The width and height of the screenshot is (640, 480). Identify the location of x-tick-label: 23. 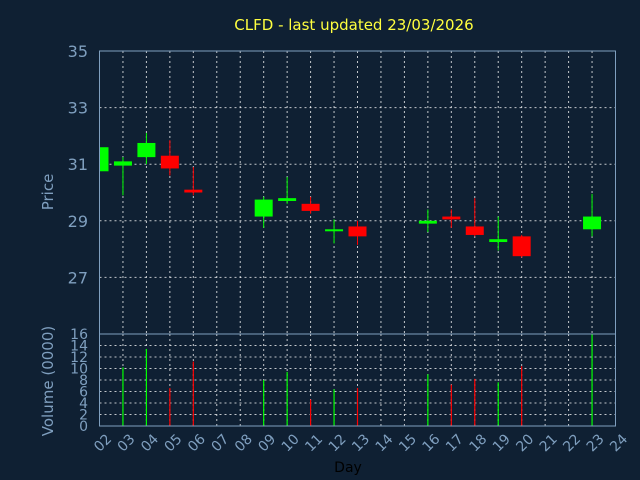
(596, 443).